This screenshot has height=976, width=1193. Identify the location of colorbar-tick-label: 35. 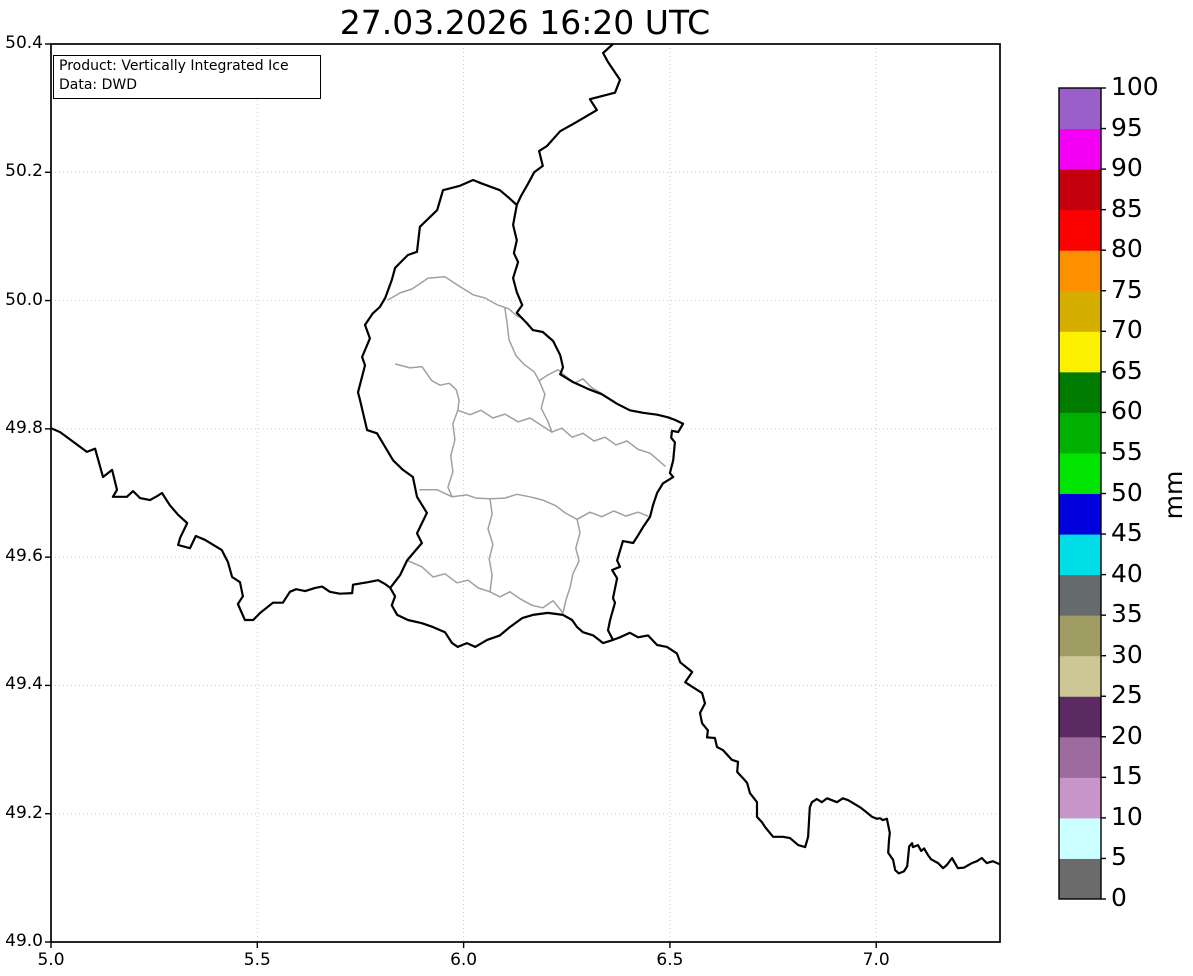
(1127, 614).